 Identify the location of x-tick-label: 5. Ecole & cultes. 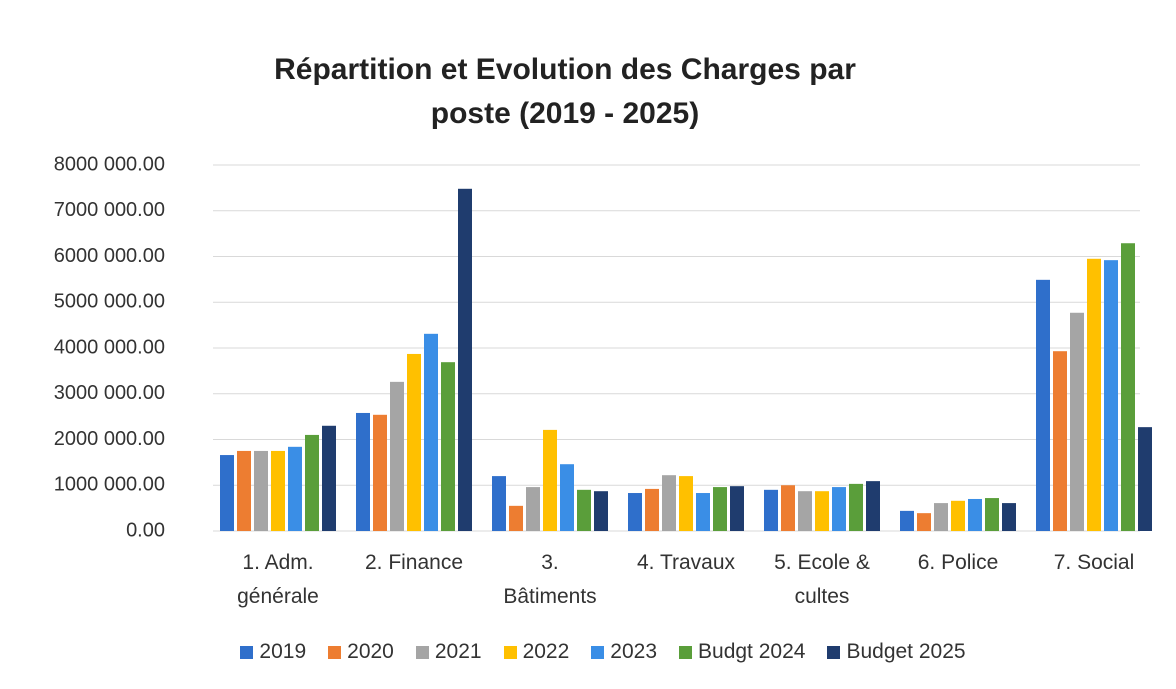
(822, 579).